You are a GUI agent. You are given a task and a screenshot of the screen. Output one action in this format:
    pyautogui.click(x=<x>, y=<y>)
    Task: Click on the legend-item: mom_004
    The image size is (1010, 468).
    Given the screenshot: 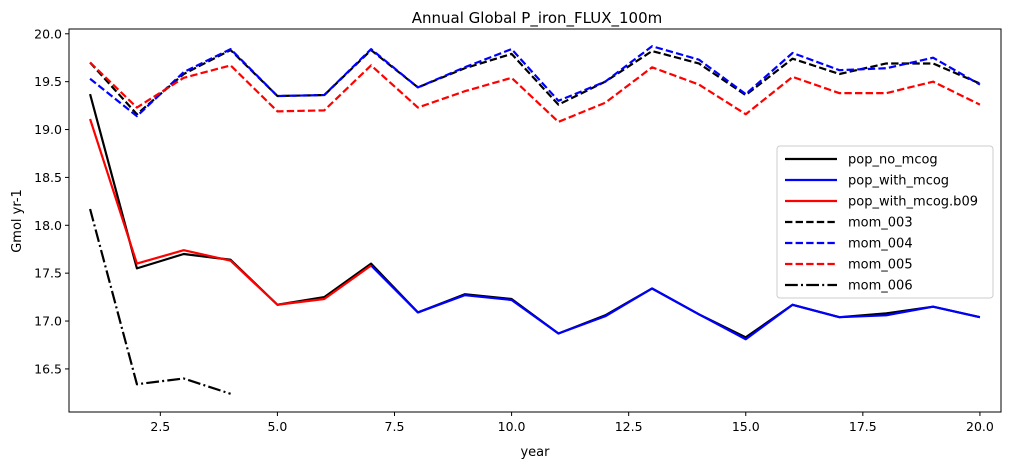 What is the action you would take?
    pyautogui.click(x=849, y=244)
    